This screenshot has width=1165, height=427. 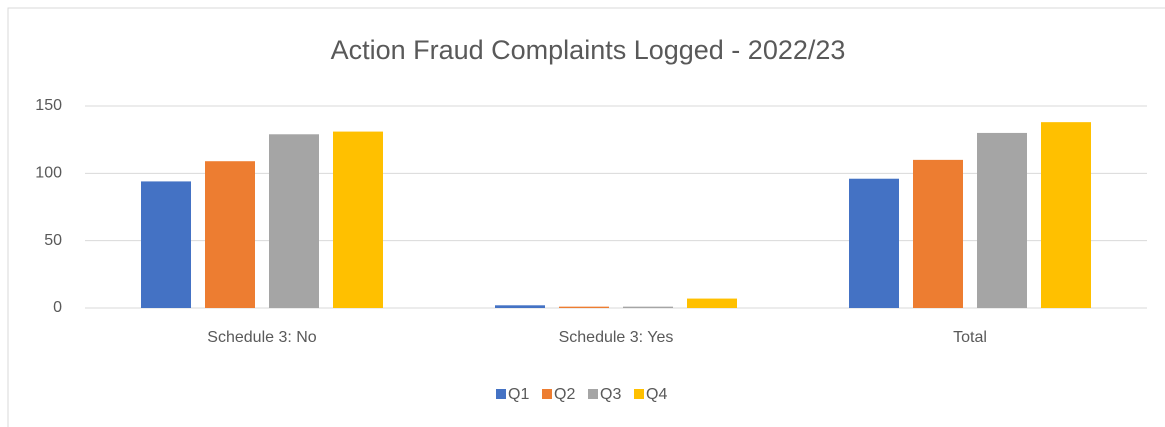 I want to click on x-tick-label: Schedule 3: Yes, so click(x=616, y=337).